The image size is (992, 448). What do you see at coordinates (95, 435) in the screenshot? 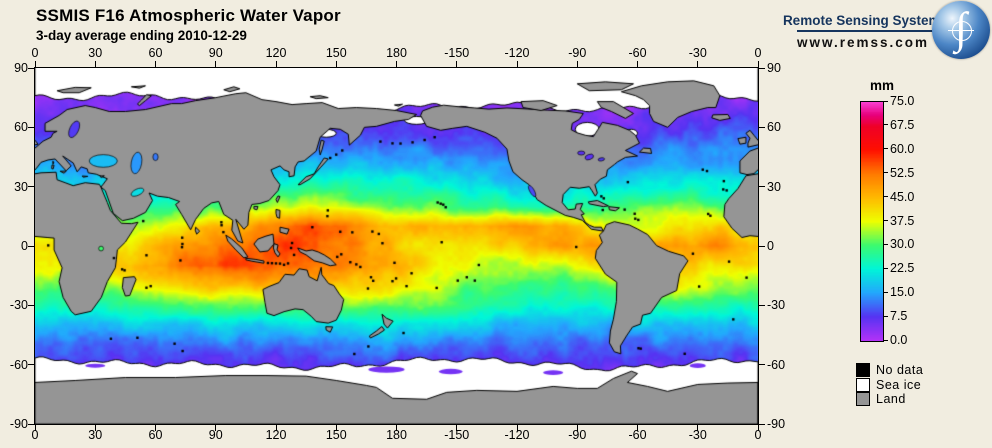
I see `lon-tick-label-bottom: 30` at bounding box center [95, 435].